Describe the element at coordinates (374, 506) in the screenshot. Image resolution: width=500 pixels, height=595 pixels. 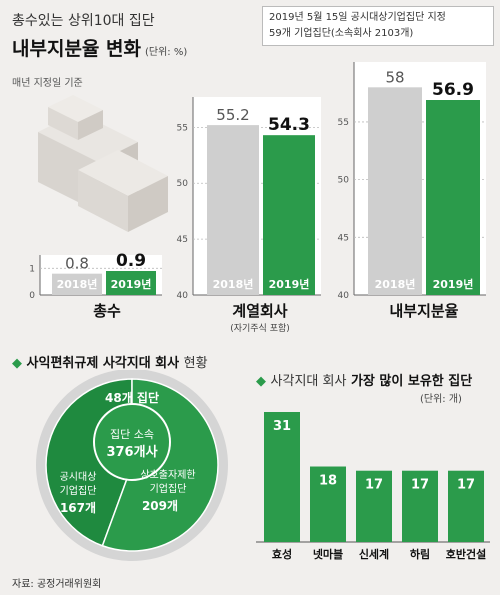
I see `rank-bar-신세계` at that location.